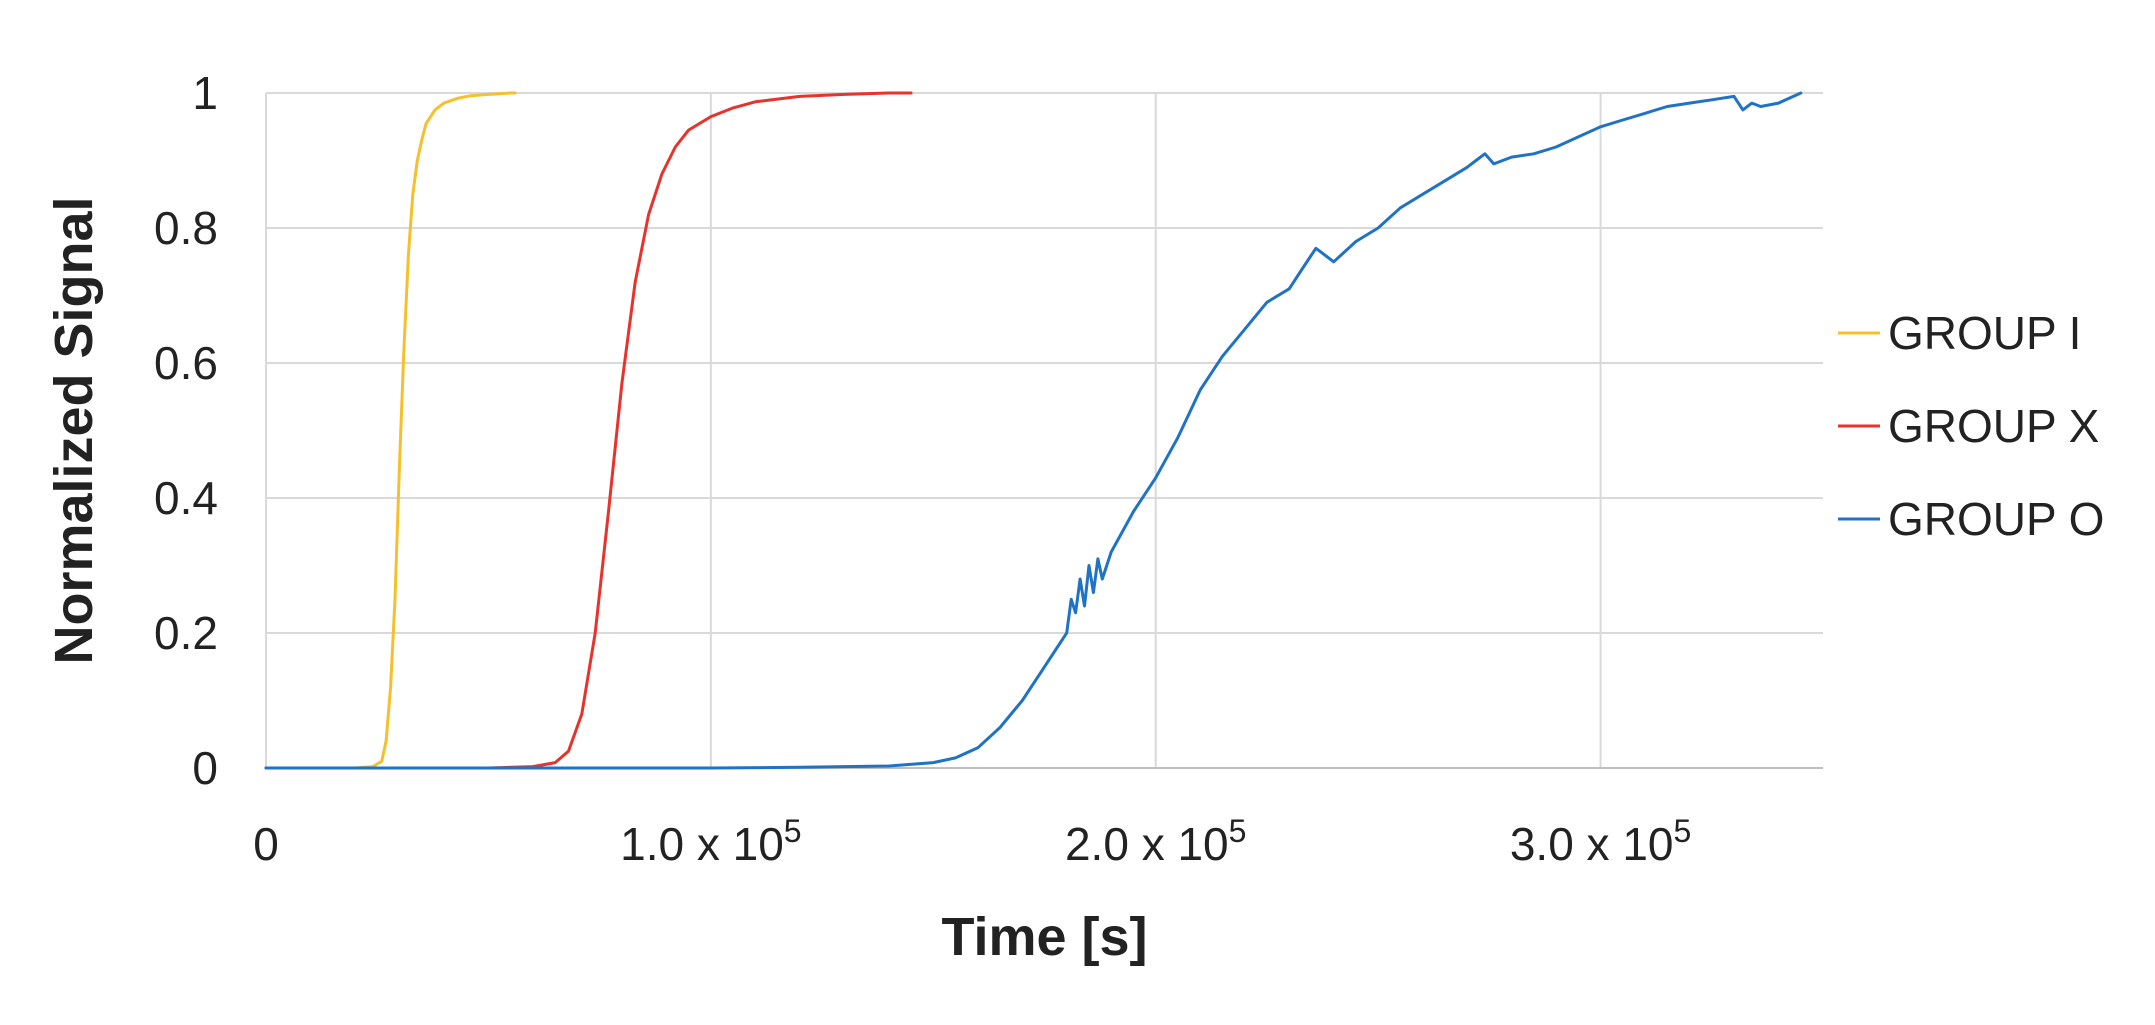 Image resolution: width=2155 pixels, height=1025 pixels. I want to click on x-tick-label-base: 3.0 x 10, so click(1592, 844).